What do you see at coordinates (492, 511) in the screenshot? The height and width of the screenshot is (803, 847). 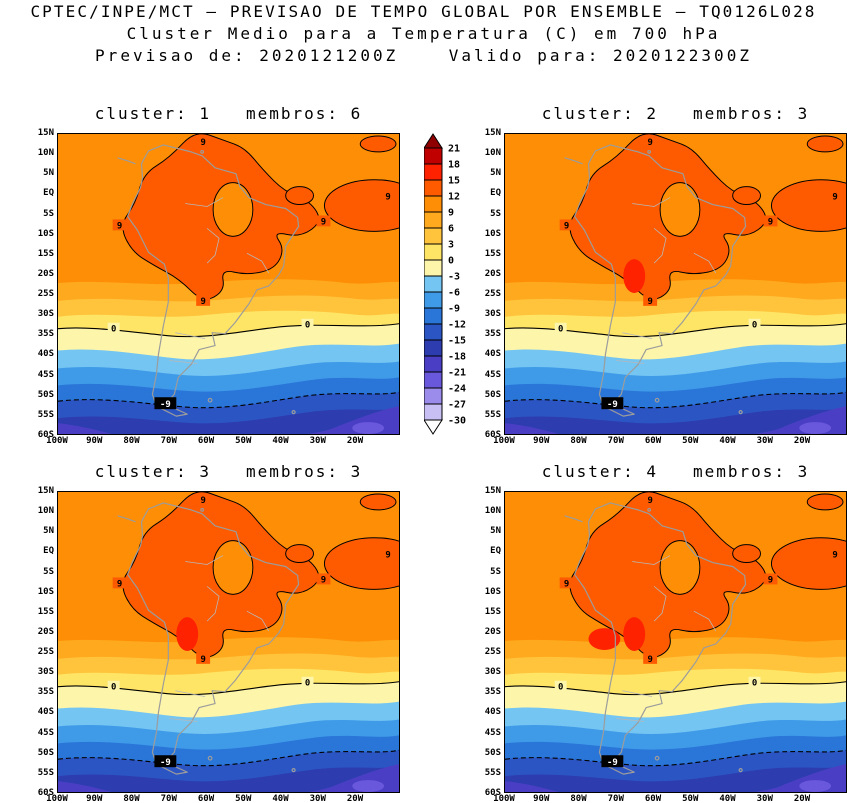 I see `lat-tick-label: 10N` at bounding box center [492, 511].